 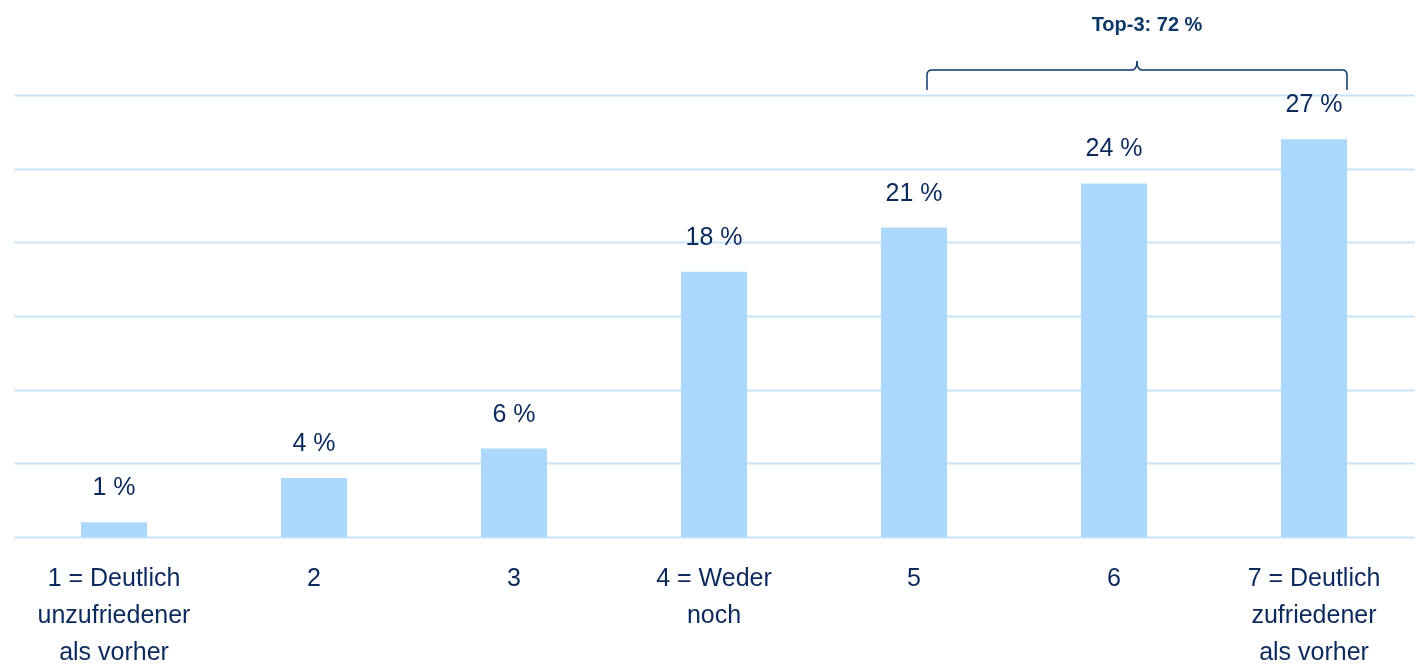 What do you see at coordinates (114, 486) in the screenshot?
I see `data-label: 1 %` at bounding box center [114, 486].